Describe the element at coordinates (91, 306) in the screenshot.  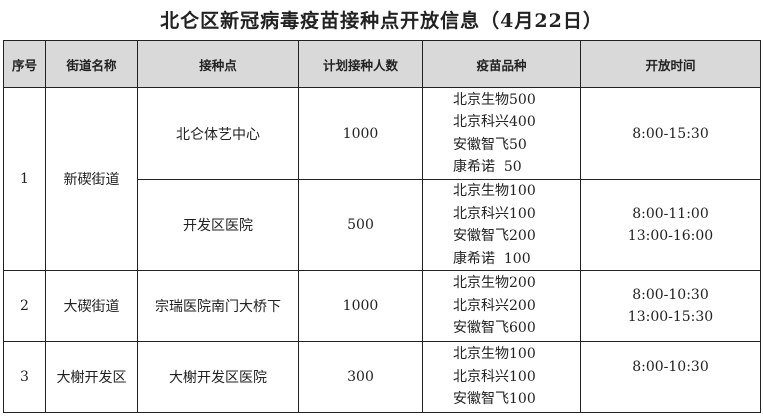
I see `street-cell: 大碶街道` at that location.